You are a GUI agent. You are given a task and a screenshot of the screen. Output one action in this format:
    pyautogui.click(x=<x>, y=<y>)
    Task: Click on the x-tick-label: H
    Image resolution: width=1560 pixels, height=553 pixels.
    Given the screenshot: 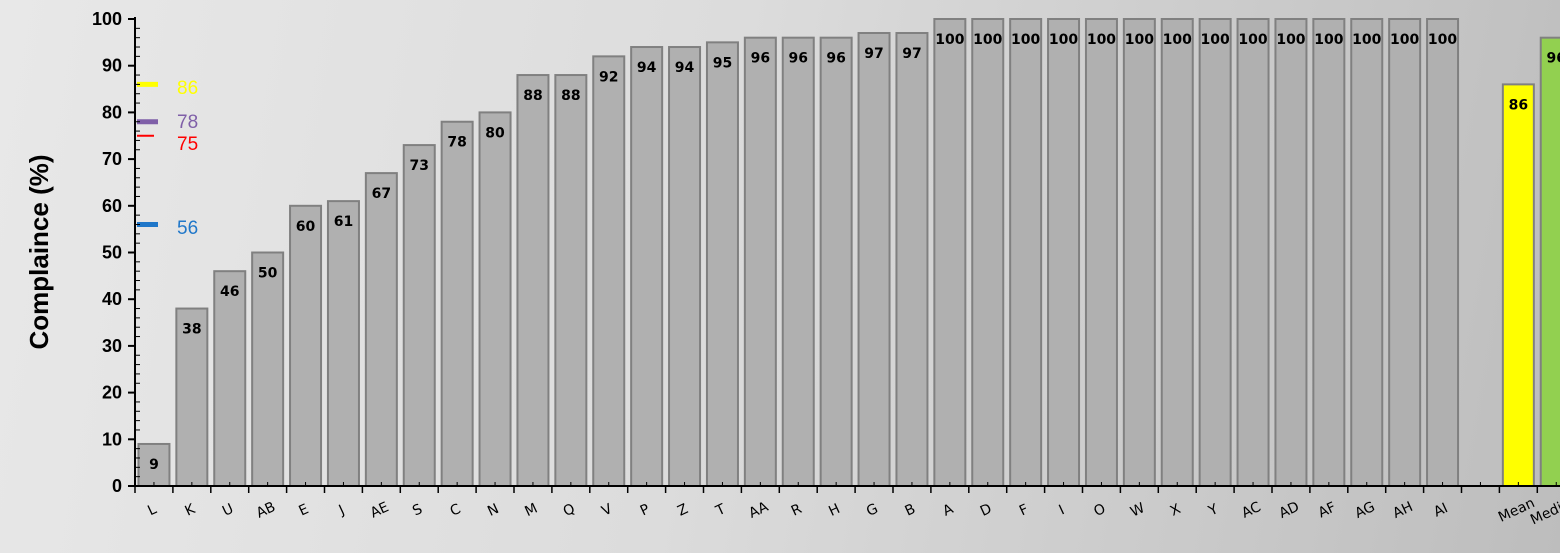 What is the action you would take?
    pyautogui.click(x=834, y=510)
    